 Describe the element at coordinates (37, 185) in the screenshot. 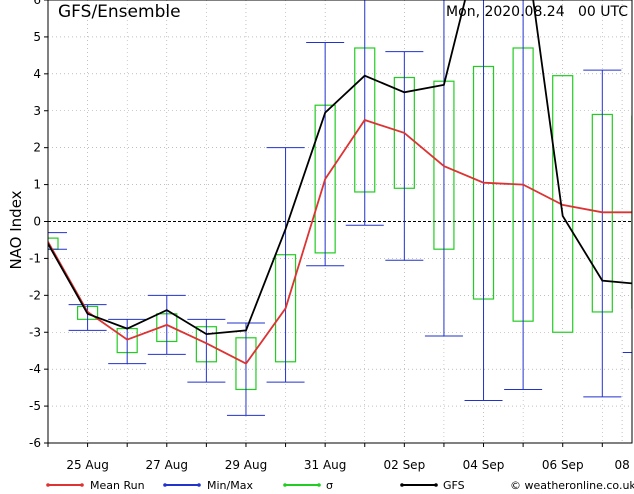

I see `y-tick-label: 1` at that location.